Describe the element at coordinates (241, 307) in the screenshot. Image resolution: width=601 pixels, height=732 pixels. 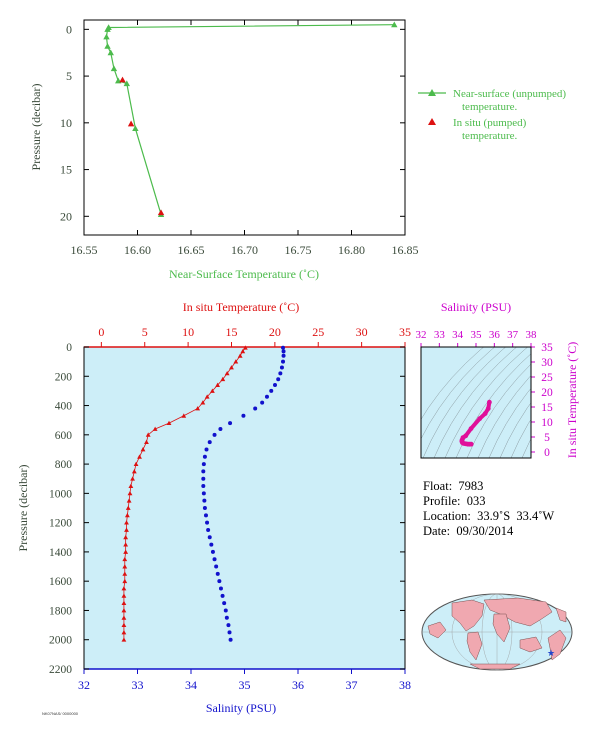
I see `chart2-top-axis-title: In situ Temperature (˚C)` at that location.